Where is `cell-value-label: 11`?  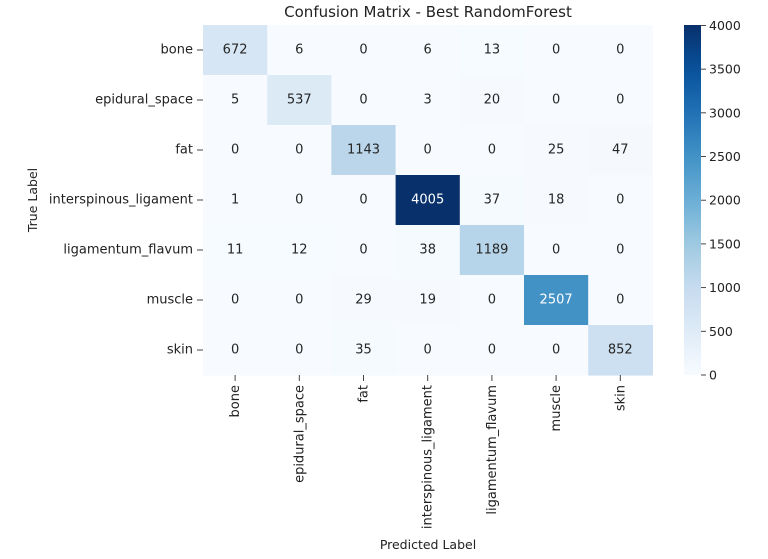 cell-value-label: 11 is located at coordinates (235, 250).